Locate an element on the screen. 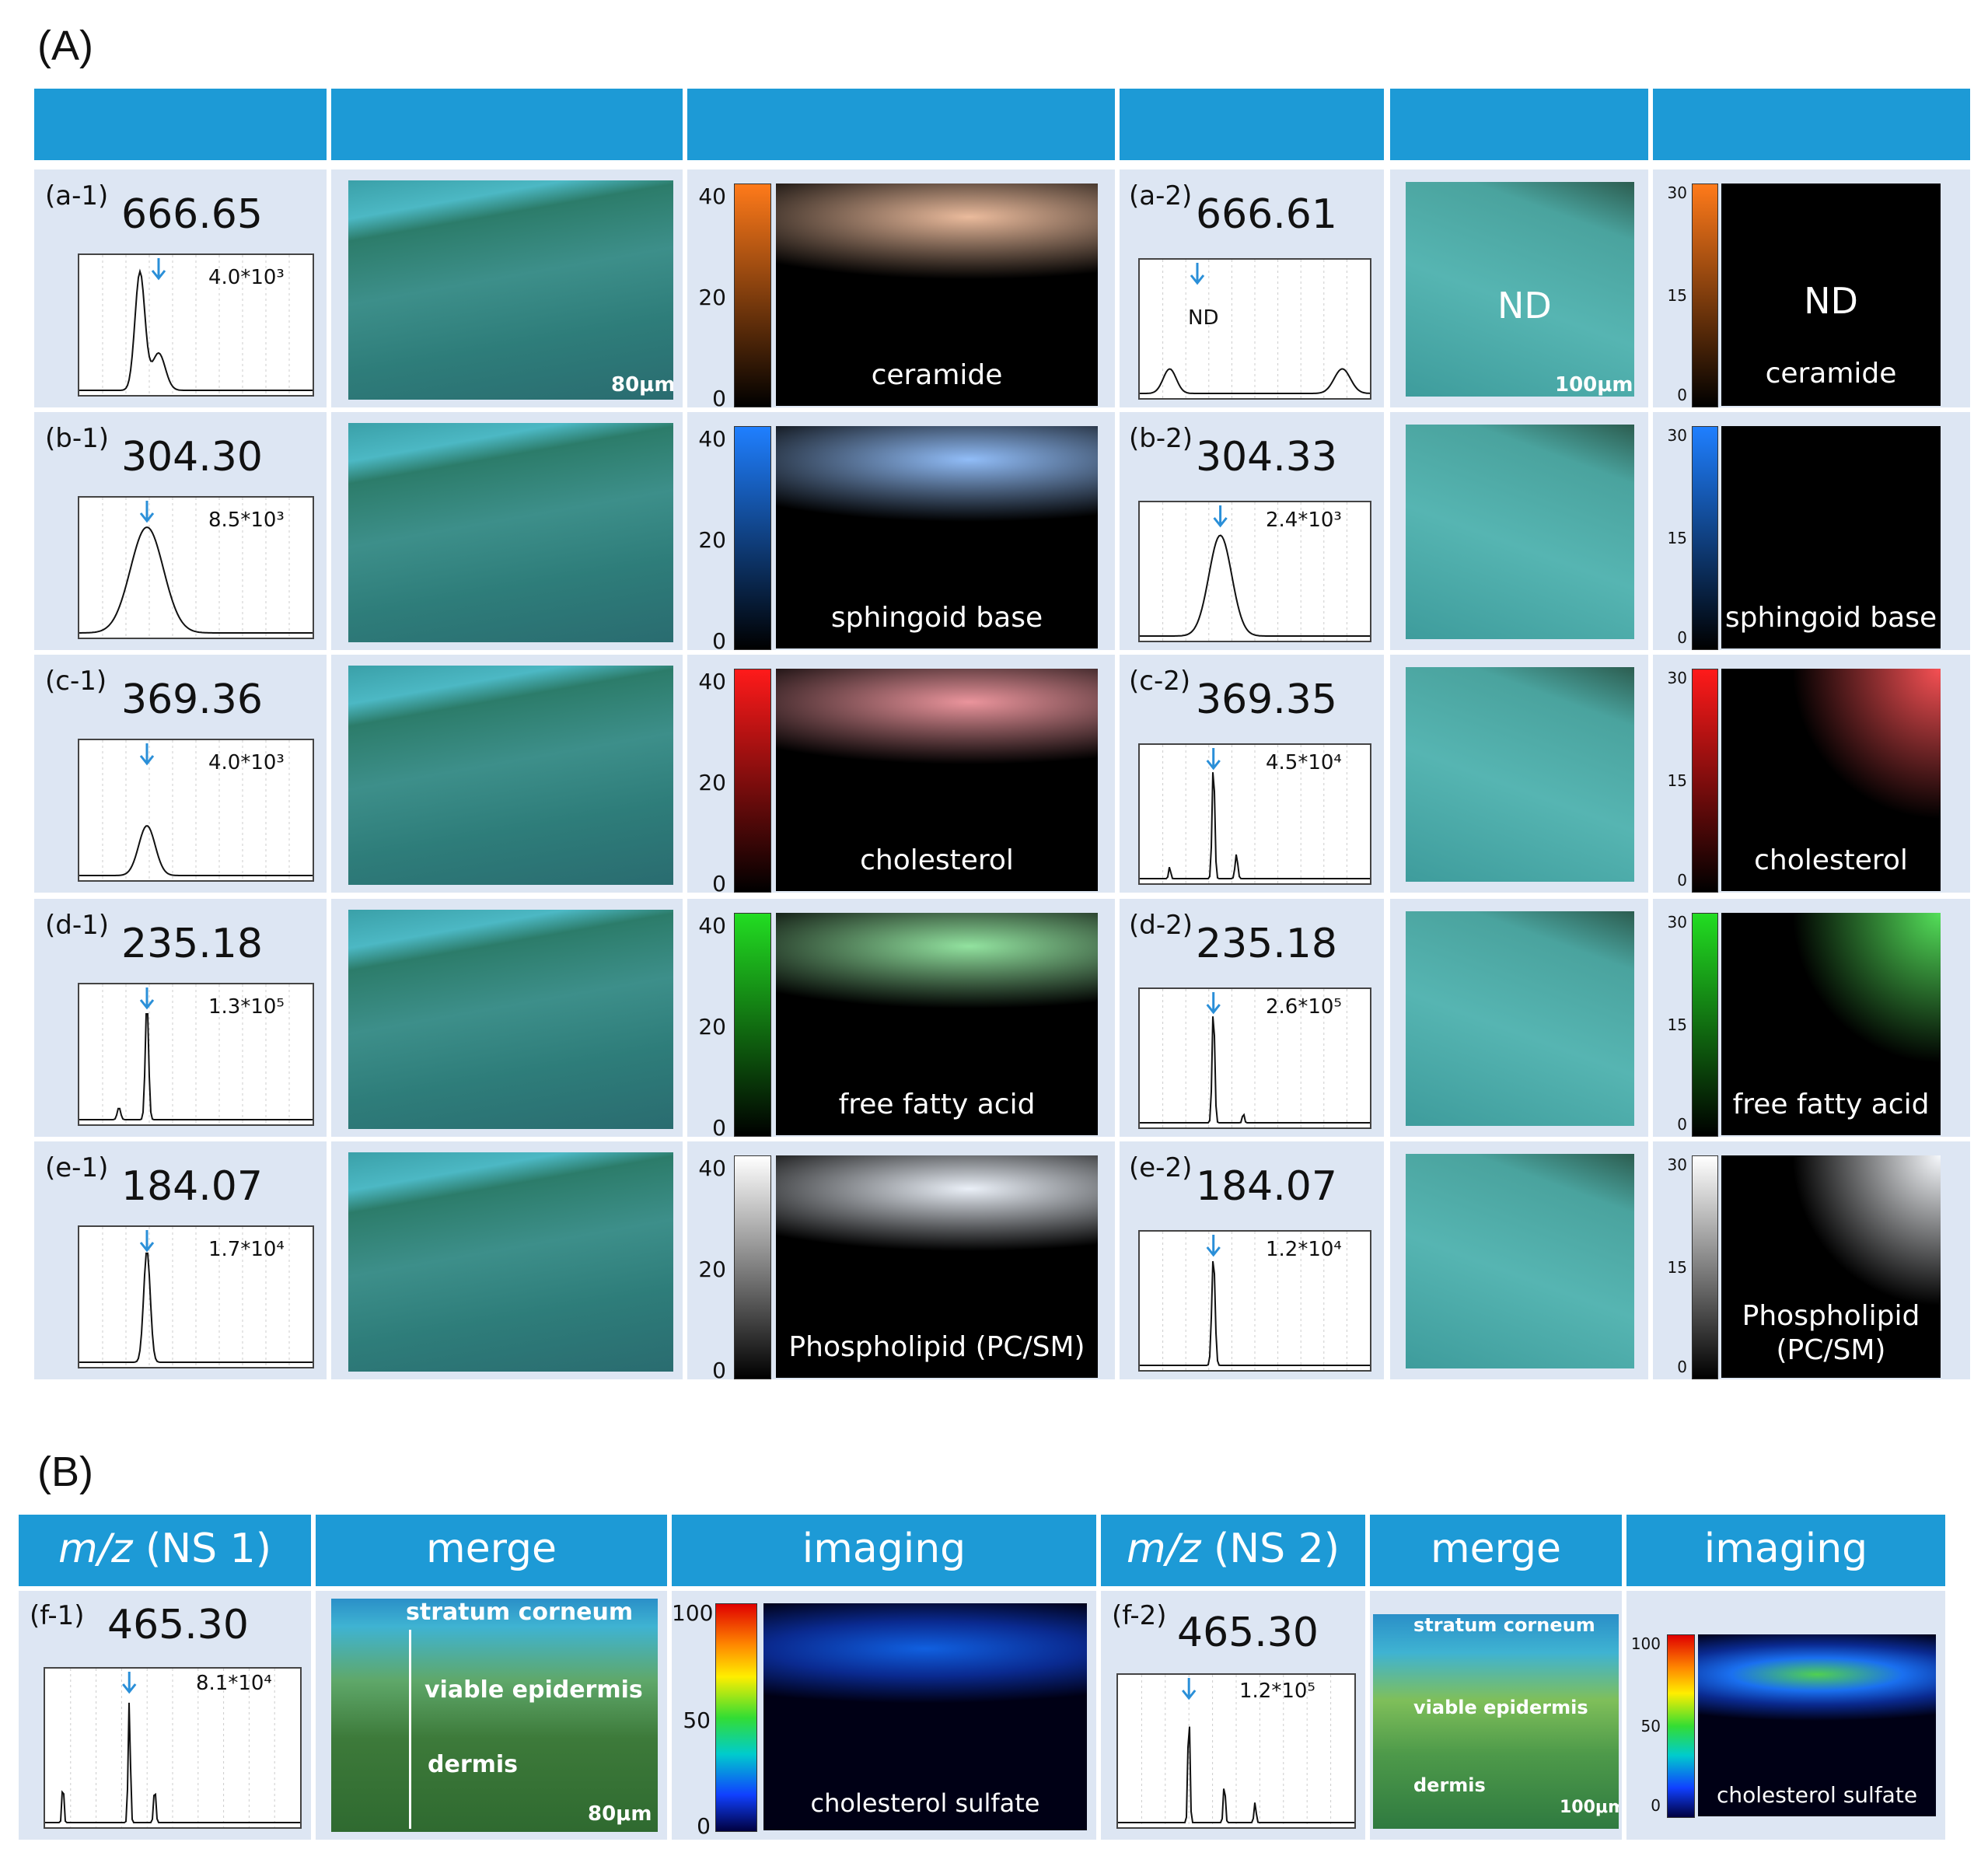 The height and width of the screenshot is (1856, 1988). a2-merge-image: ND 100μm is located at coordinates (1520, 289).